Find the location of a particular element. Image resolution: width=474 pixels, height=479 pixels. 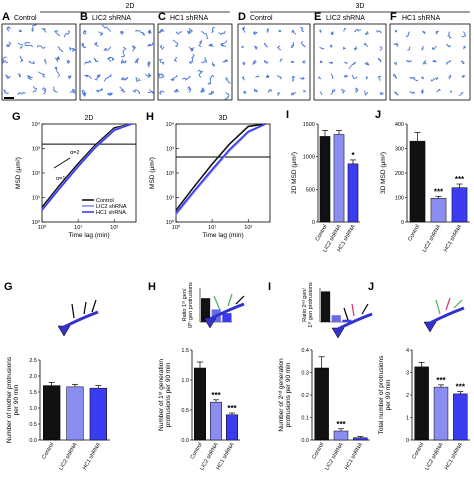

panel-letter-j: J is located at coordinates (378, 115).